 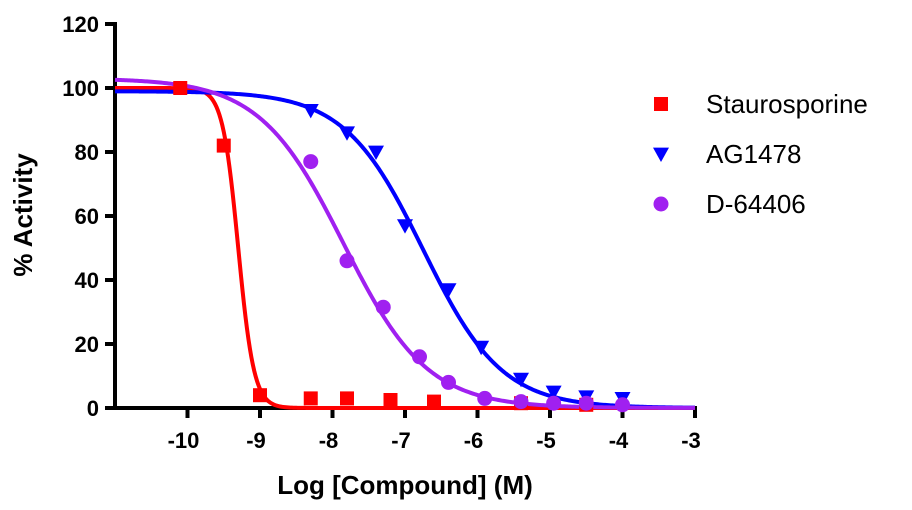 I want to click on y-tick-label: 40, so click(x=87, y=280).